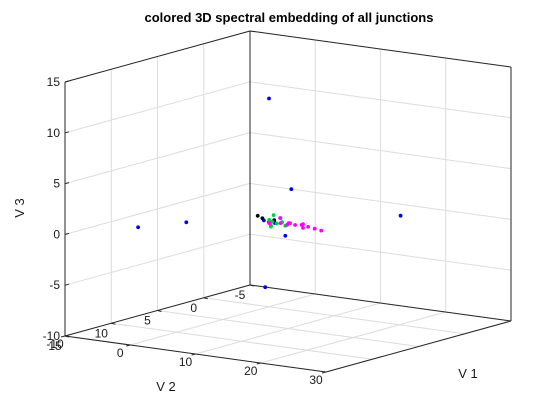 This screenshot has height=420, width=560. I want to click on y-tick-label: 5, so click(147, 321).